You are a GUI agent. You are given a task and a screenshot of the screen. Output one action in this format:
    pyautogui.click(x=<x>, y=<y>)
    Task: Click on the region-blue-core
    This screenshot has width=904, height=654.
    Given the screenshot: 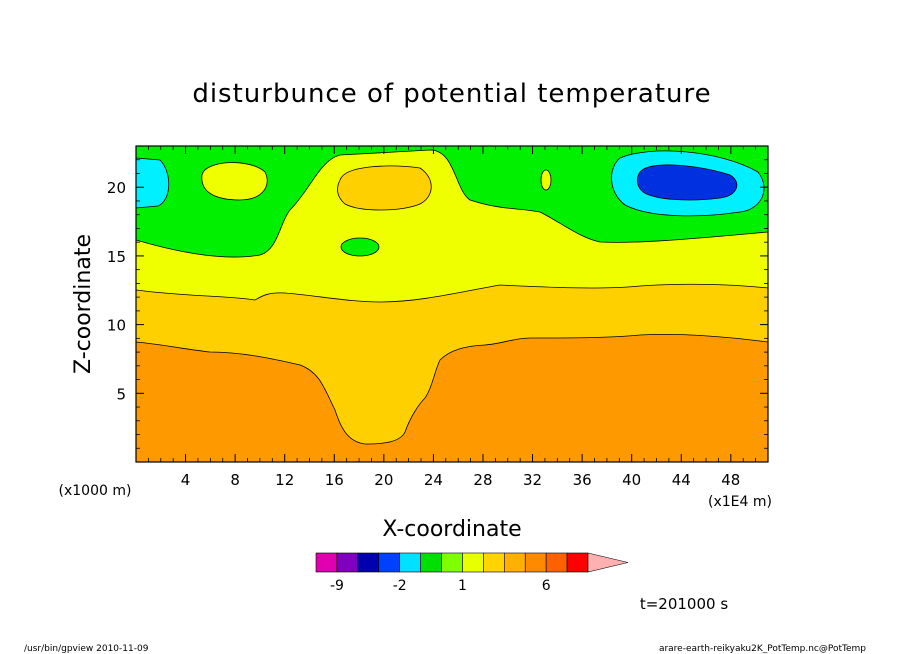 What is the action you would take?
    pyautogui.click(x=687, y=182)
    